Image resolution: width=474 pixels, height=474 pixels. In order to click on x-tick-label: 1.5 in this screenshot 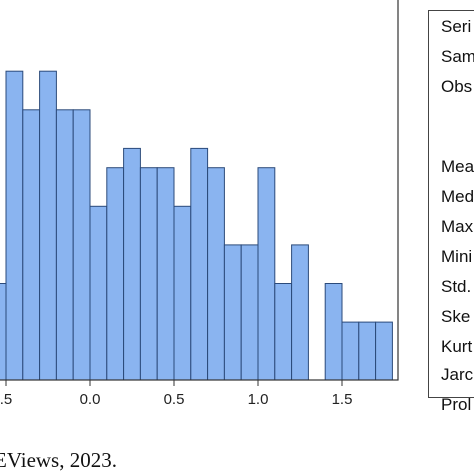, I will do `click(342, 399)`.